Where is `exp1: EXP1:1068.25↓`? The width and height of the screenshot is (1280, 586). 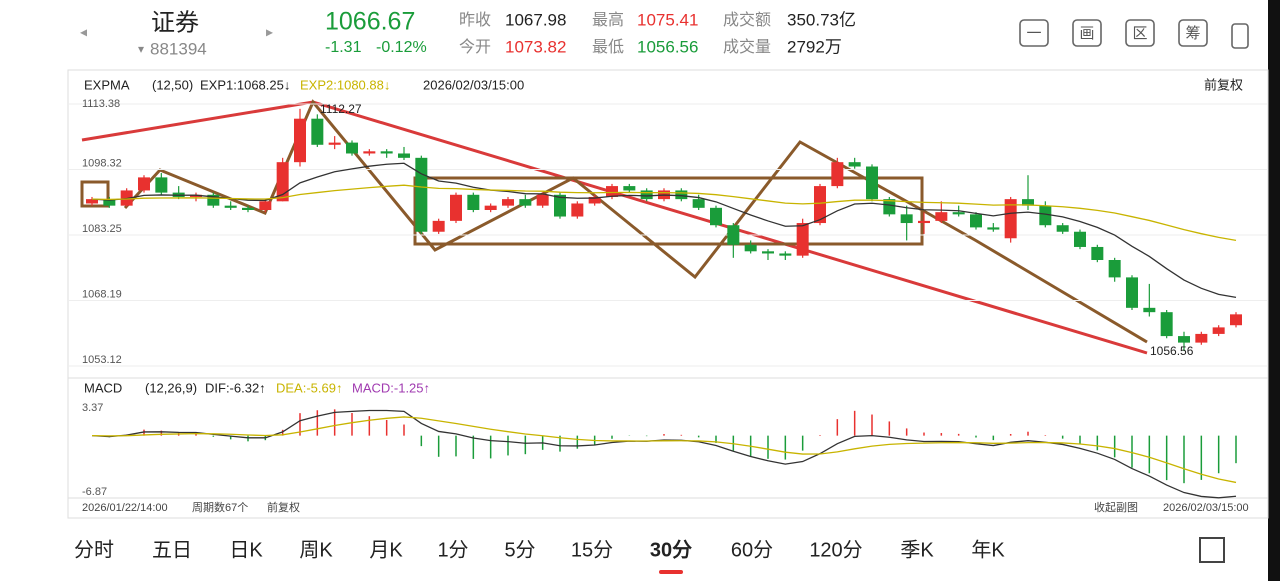
exp1: EXP1:1068.25↓ is located at coordinates (245, 84).